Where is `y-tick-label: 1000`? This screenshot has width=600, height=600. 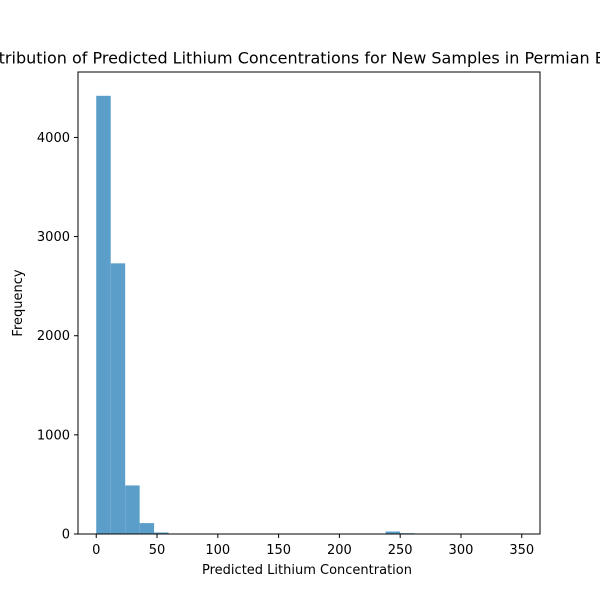
y-tick-label: 1000 is located at coordinates (53, 435).